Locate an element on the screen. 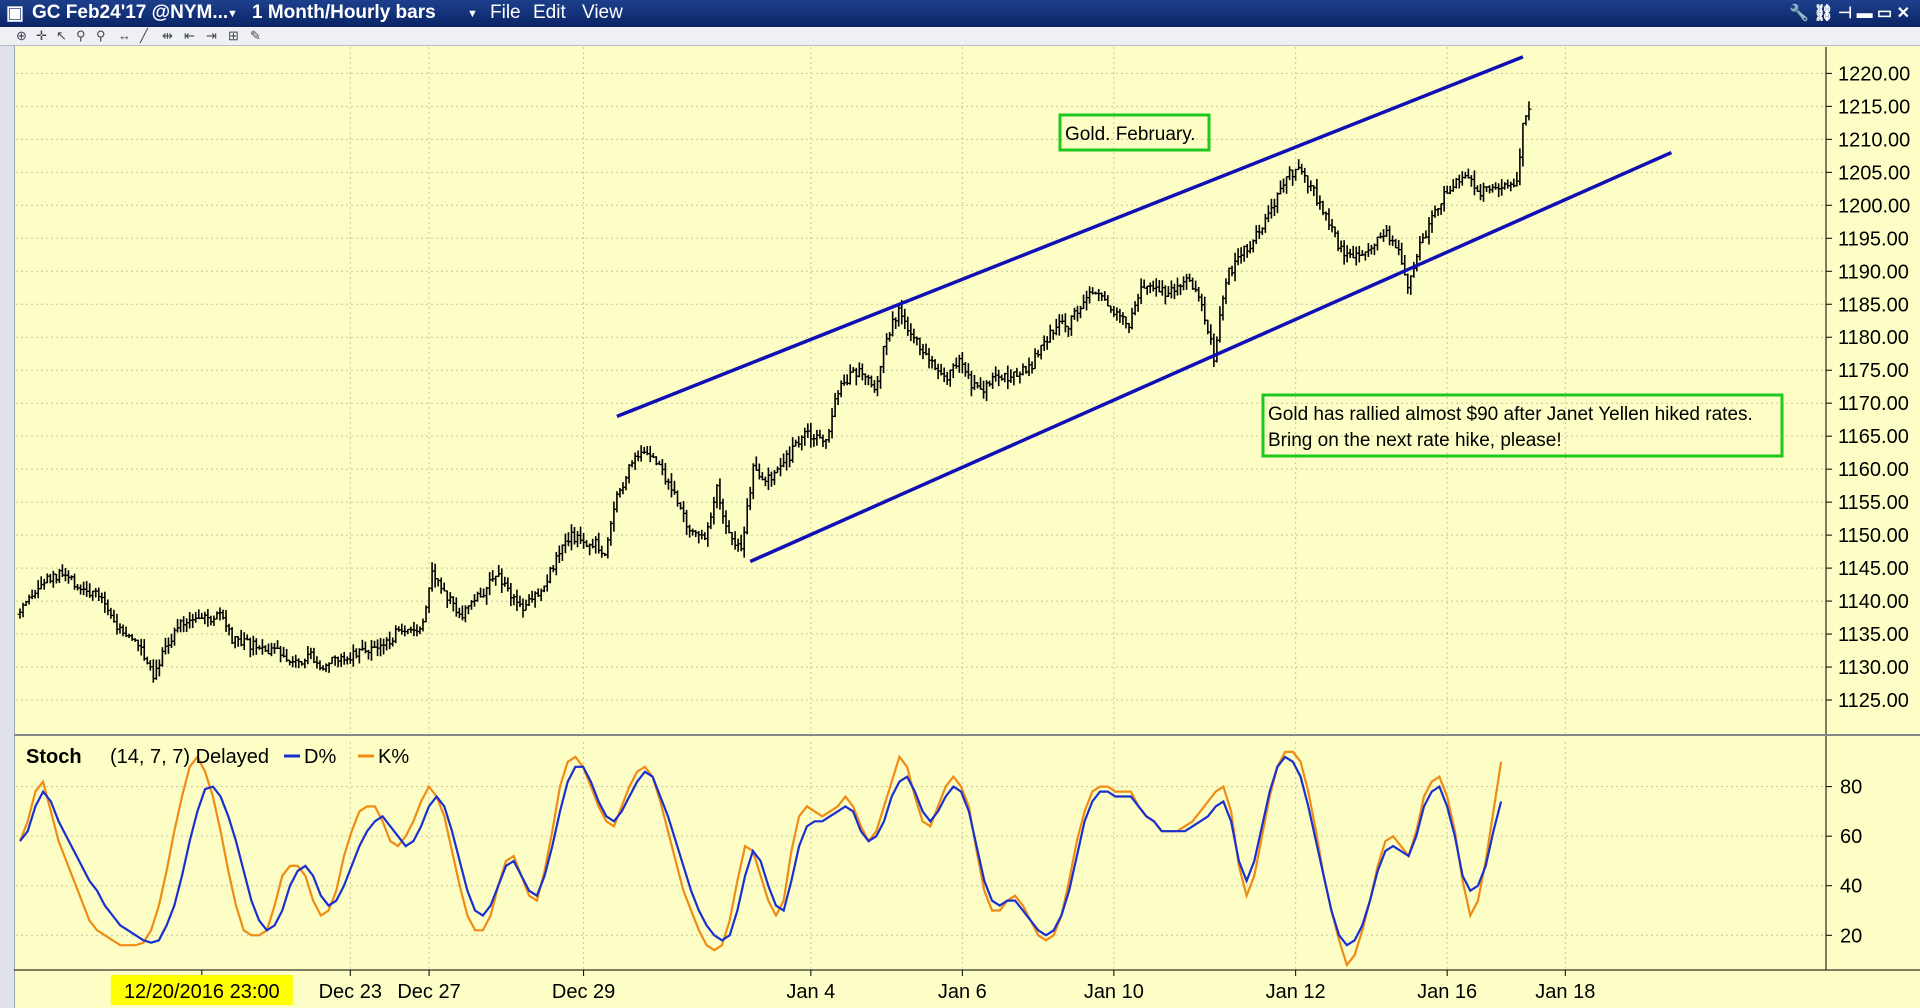  date-tick-label: Dec 29 is located at coordinates (583, 992).